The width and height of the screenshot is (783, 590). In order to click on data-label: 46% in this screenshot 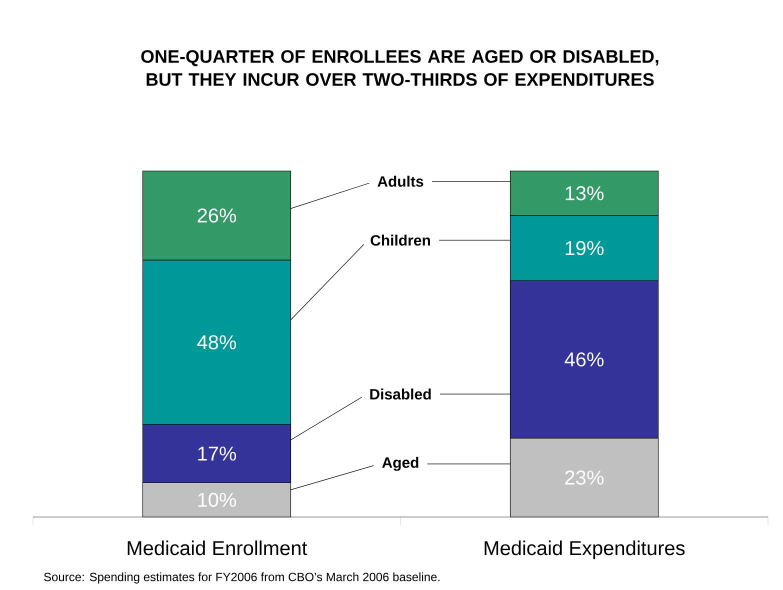, I will do `click(584, 359)`.